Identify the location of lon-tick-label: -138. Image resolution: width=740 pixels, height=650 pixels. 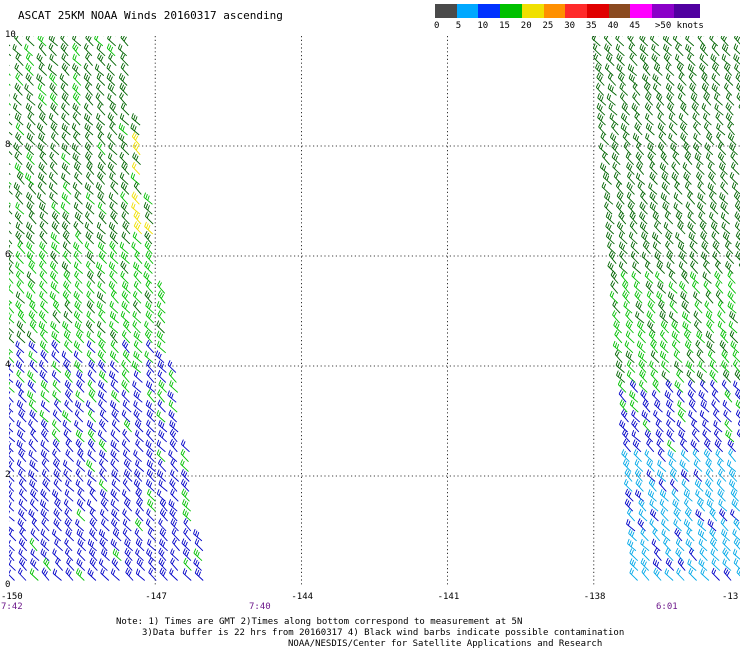
(594, 597).